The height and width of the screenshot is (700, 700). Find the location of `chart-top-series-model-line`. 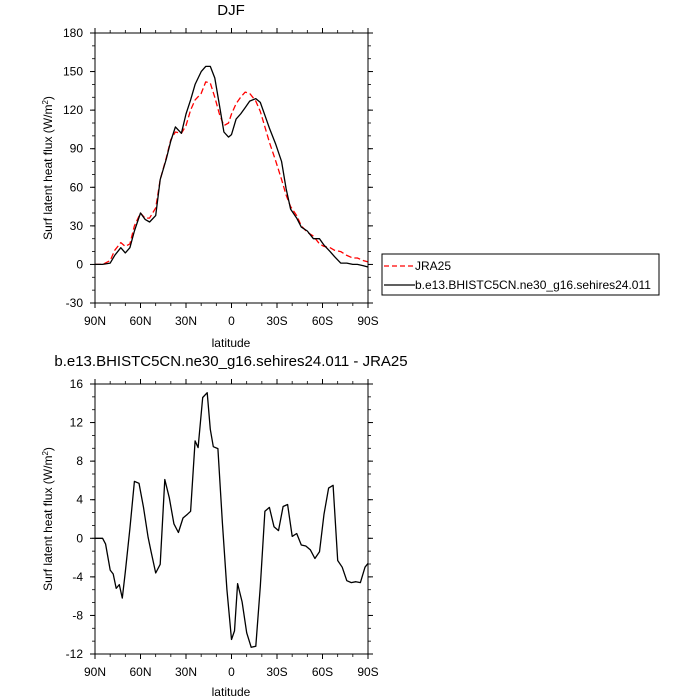

chart-top-series-model-line is located at coordinates (232, 166).